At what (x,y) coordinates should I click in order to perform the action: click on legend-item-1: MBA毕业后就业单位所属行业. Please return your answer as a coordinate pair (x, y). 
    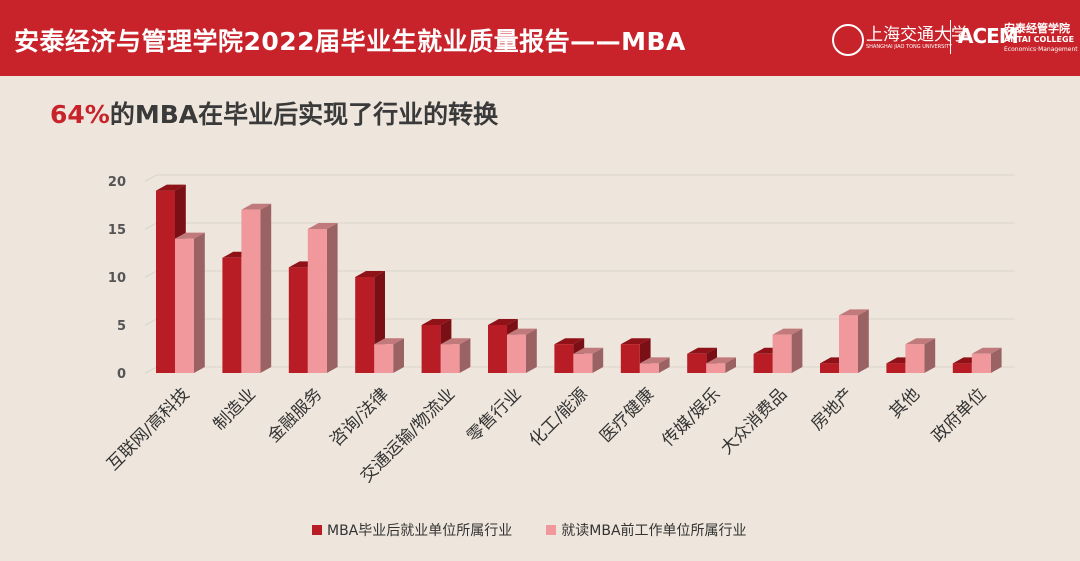
    Looking at the image, I should click on (412, 530).